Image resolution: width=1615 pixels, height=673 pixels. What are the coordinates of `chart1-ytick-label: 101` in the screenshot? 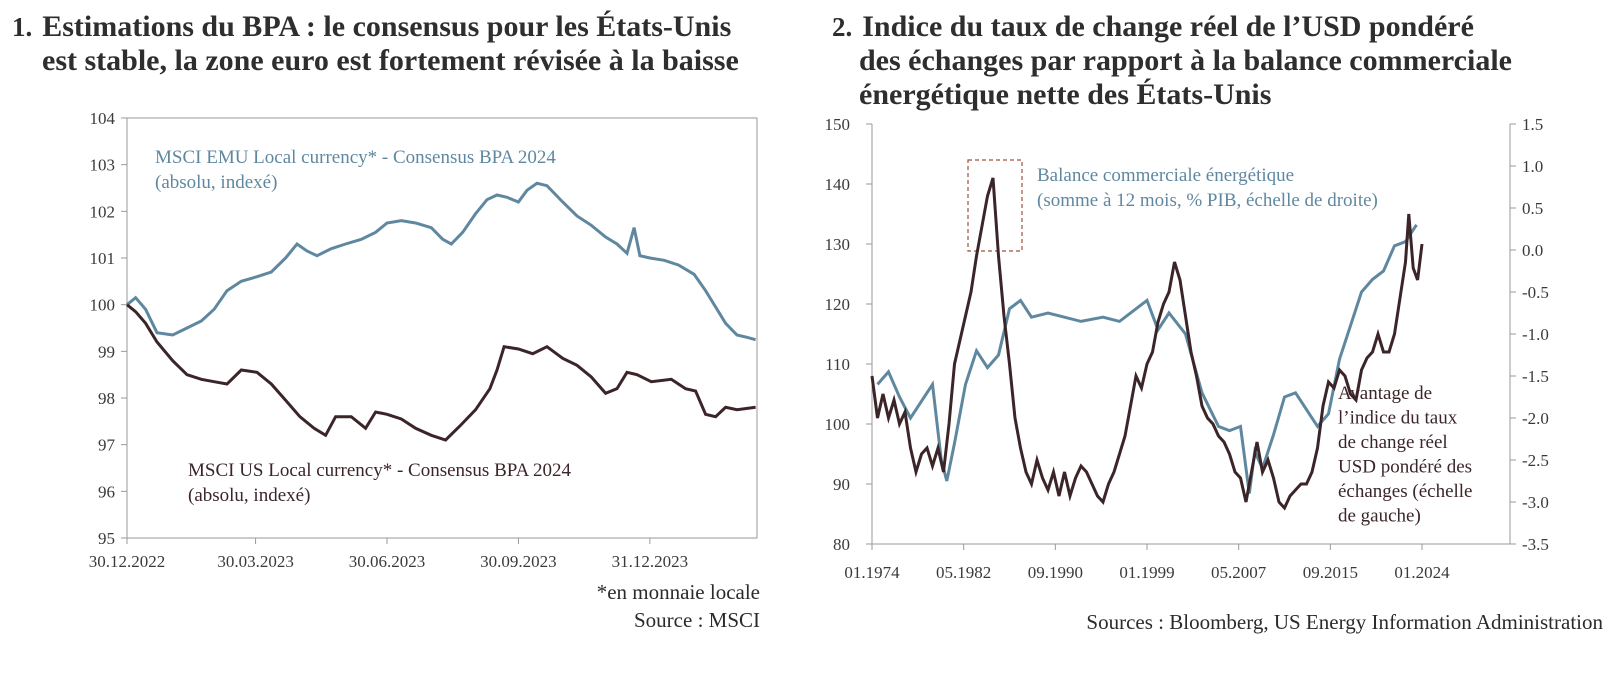 It's located at (103, 258).